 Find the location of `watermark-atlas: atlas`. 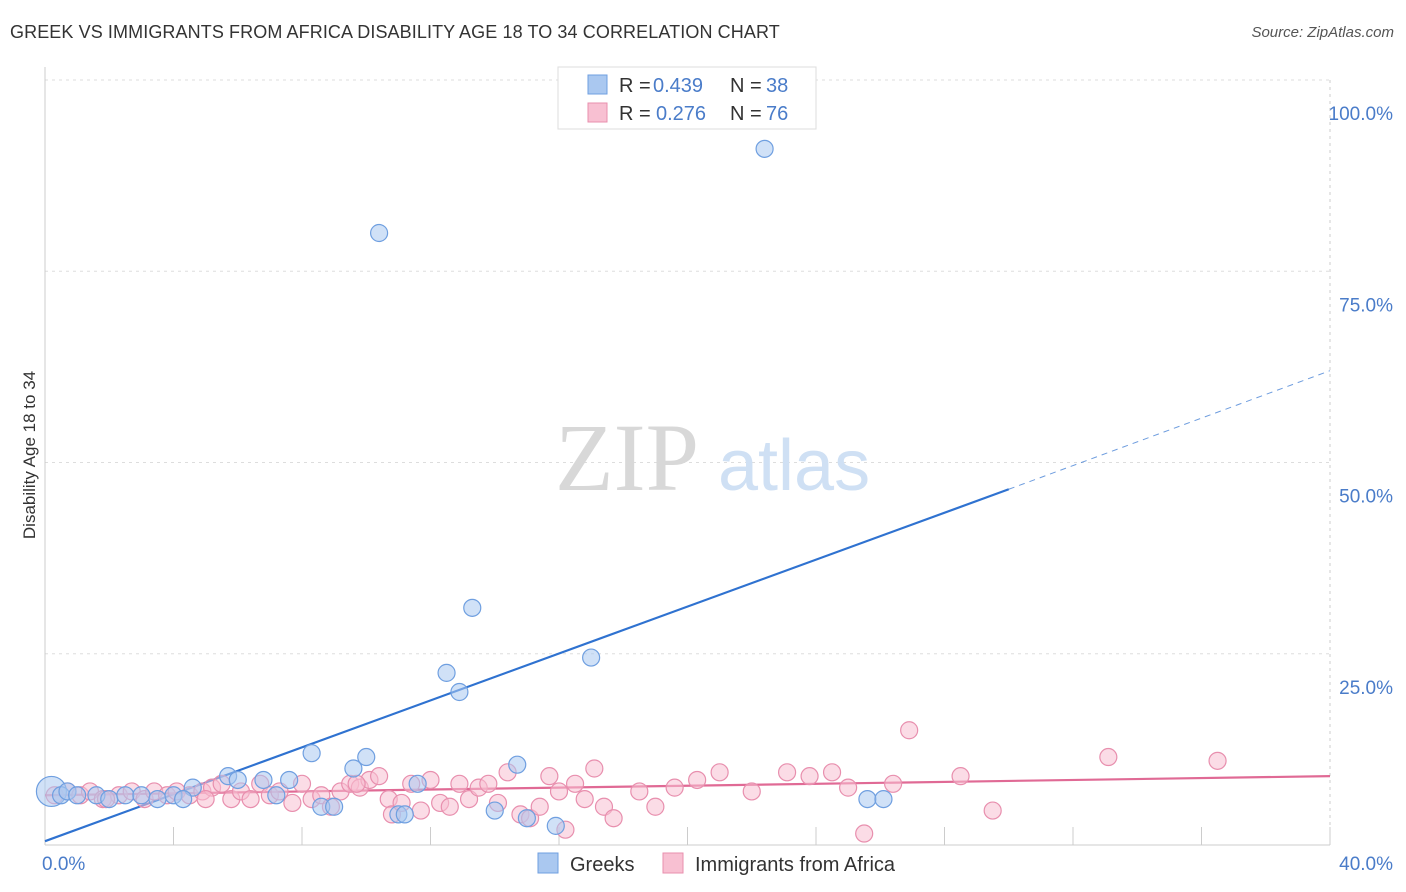

watermark-atlas: atlas is located at coordinates (794, 466).